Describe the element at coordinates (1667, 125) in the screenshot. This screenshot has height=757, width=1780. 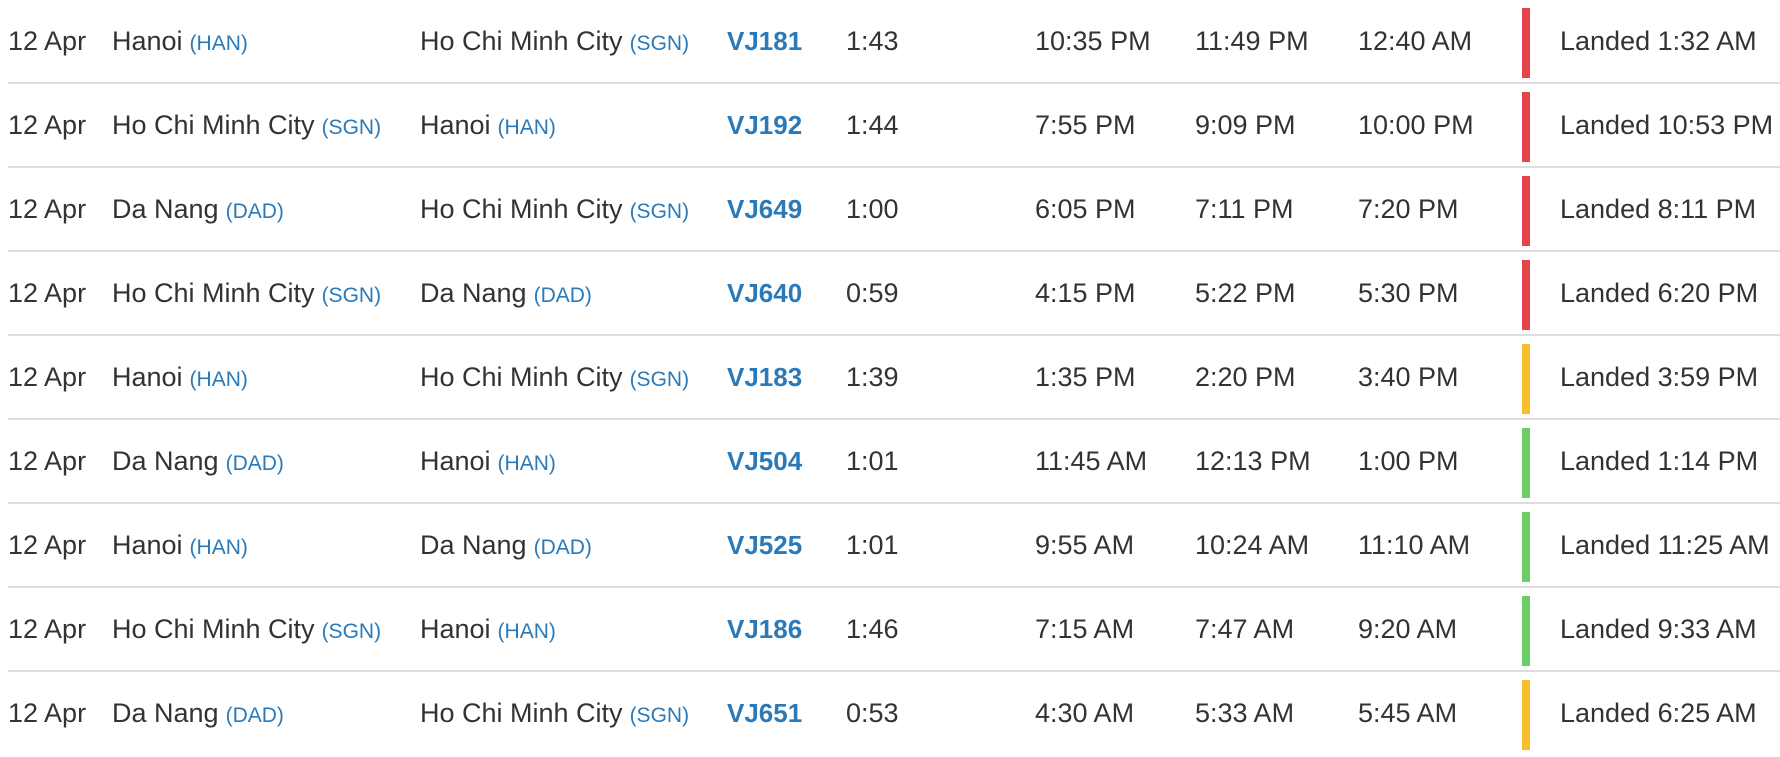
I see `status-cell: Landed 10:53 PM` at that location.